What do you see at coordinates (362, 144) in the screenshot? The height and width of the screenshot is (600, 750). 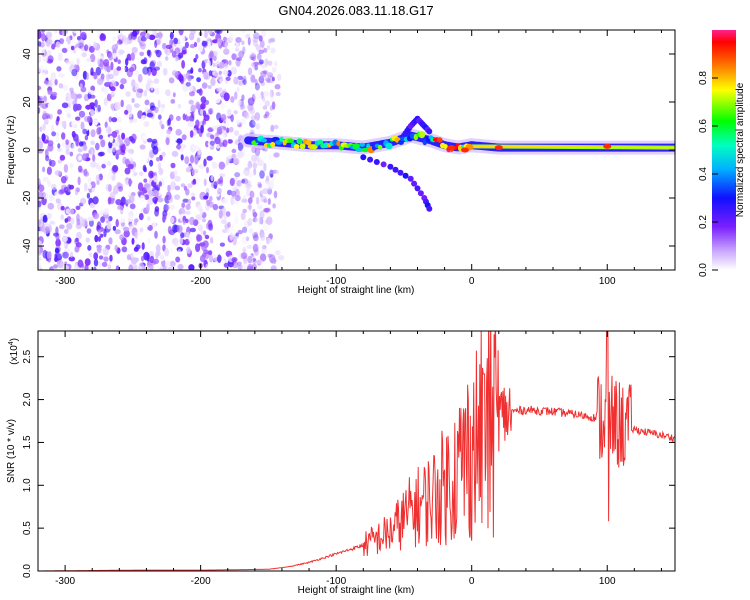 I see `spectrogram-trace-cell` at bounding box center [362, 144].